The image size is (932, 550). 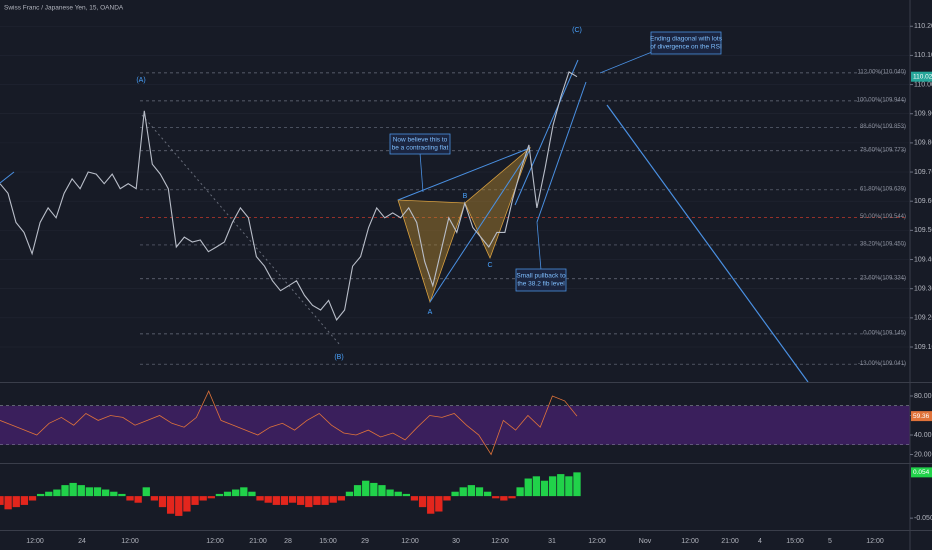 What do you see at coordinates (489, 265) in the screenshot?
I see `wave-label: C` at bounding box center [489, 265].